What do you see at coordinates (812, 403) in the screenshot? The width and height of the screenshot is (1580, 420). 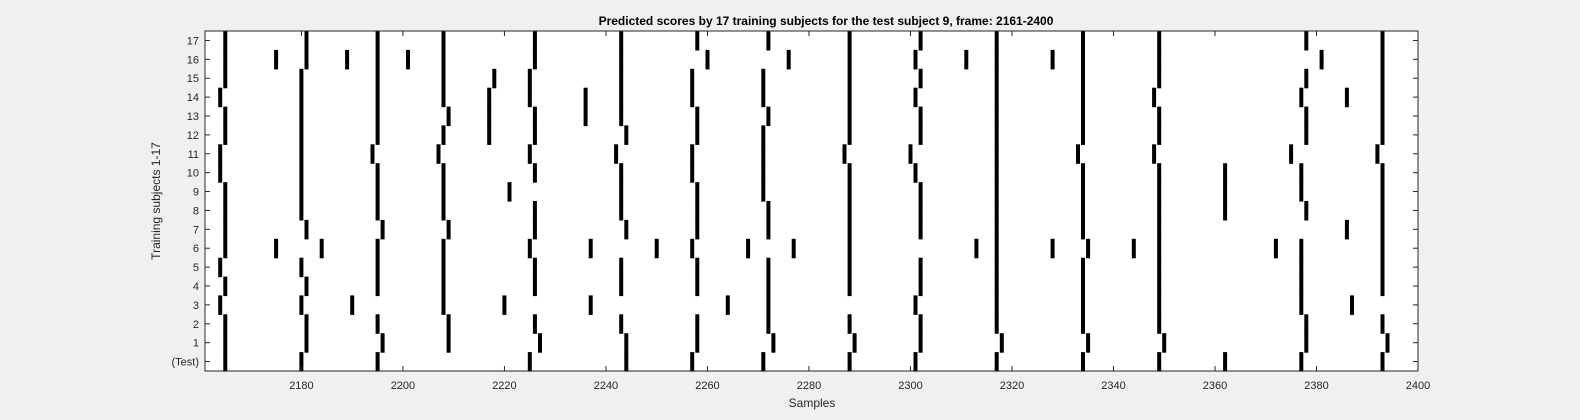 I see `x-axis-title: Samples` at bounding box center [812, 403].